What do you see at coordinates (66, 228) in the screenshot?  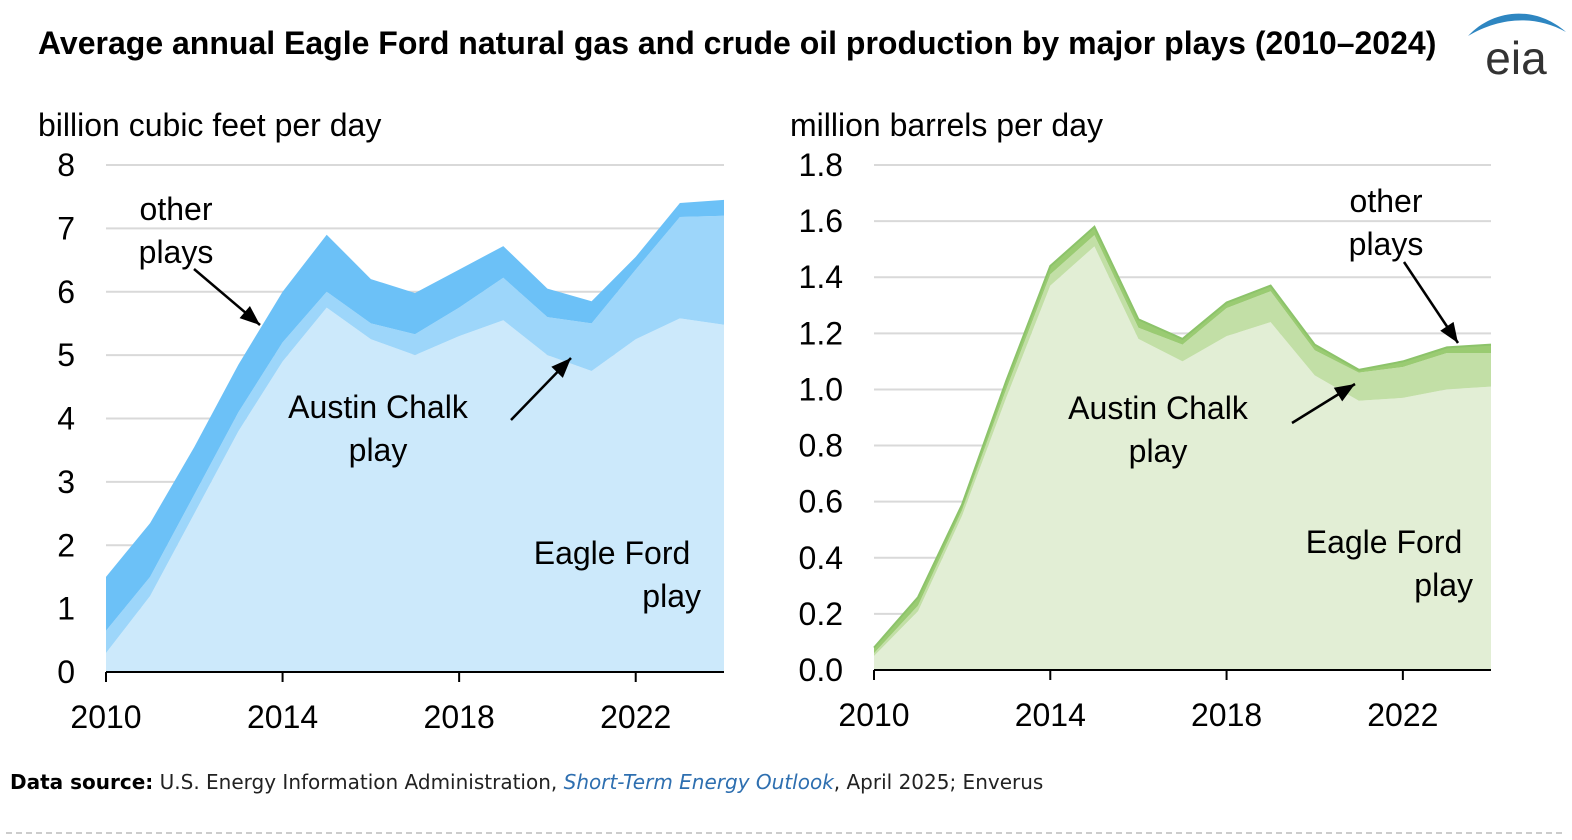 I see `y-tick-label: 7` at bounding box center [66, 228].